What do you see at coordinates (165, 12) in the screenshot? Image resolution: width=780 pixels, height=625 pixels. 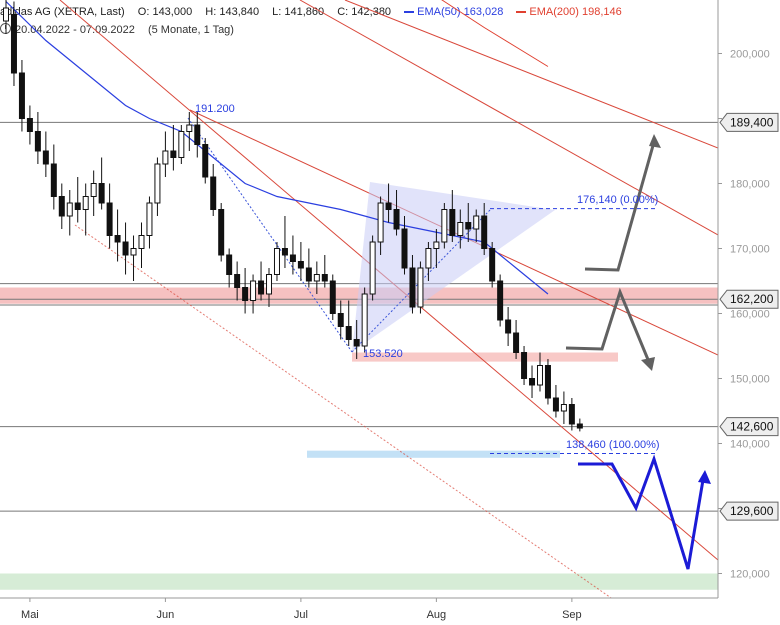 I see `open-value: O: 143,000` at bounding box center [165, 12].